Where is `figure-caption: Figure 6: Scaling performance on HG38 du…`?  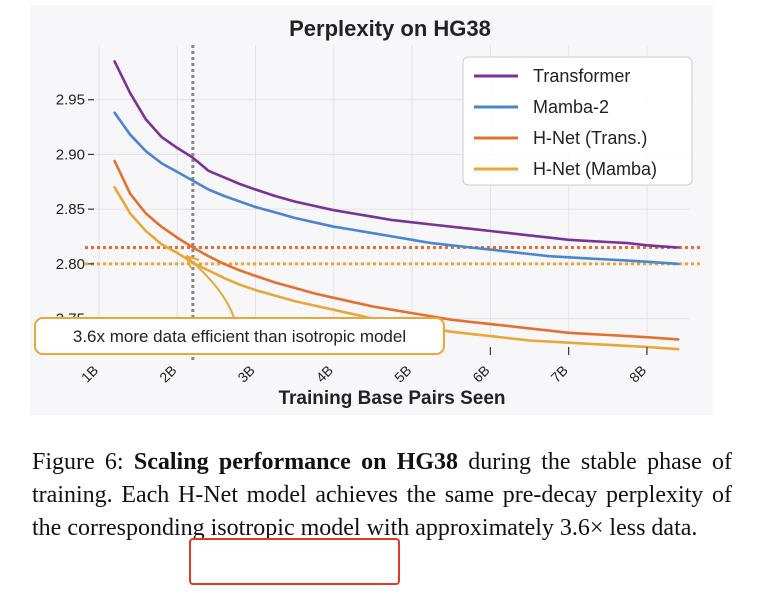
figure-caption: Figure 6: Scaling performance on HG38 du… is located at coordinates (382, 495).